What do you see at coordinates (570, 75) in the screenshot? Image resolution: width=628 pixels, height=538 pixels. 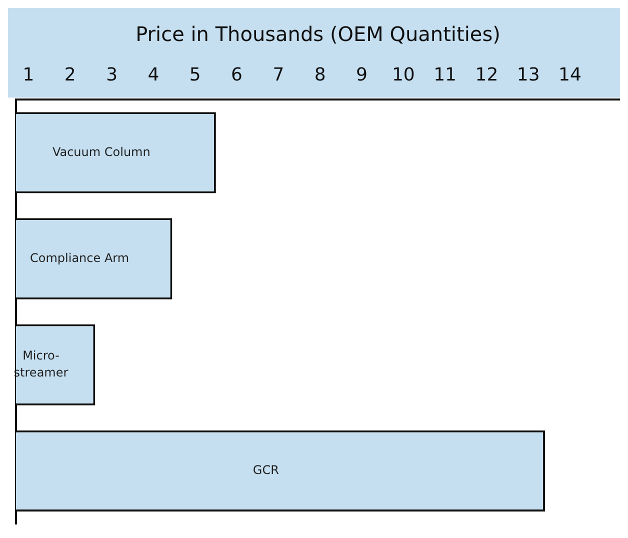 I see `x-tick-label: 14` at bounding box center [570, 75].